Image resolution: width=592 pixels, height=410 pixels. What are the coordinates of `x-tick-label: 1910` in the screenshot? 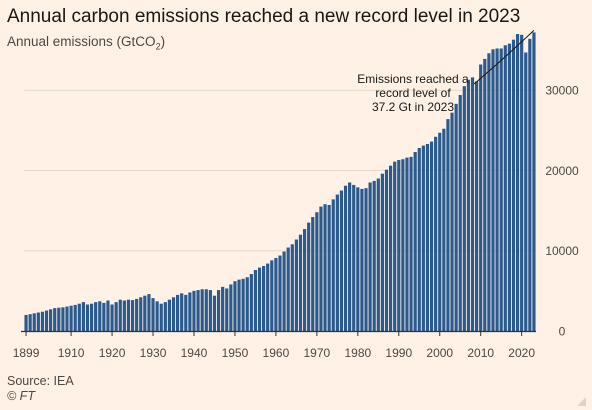 It's located at (71, 353).